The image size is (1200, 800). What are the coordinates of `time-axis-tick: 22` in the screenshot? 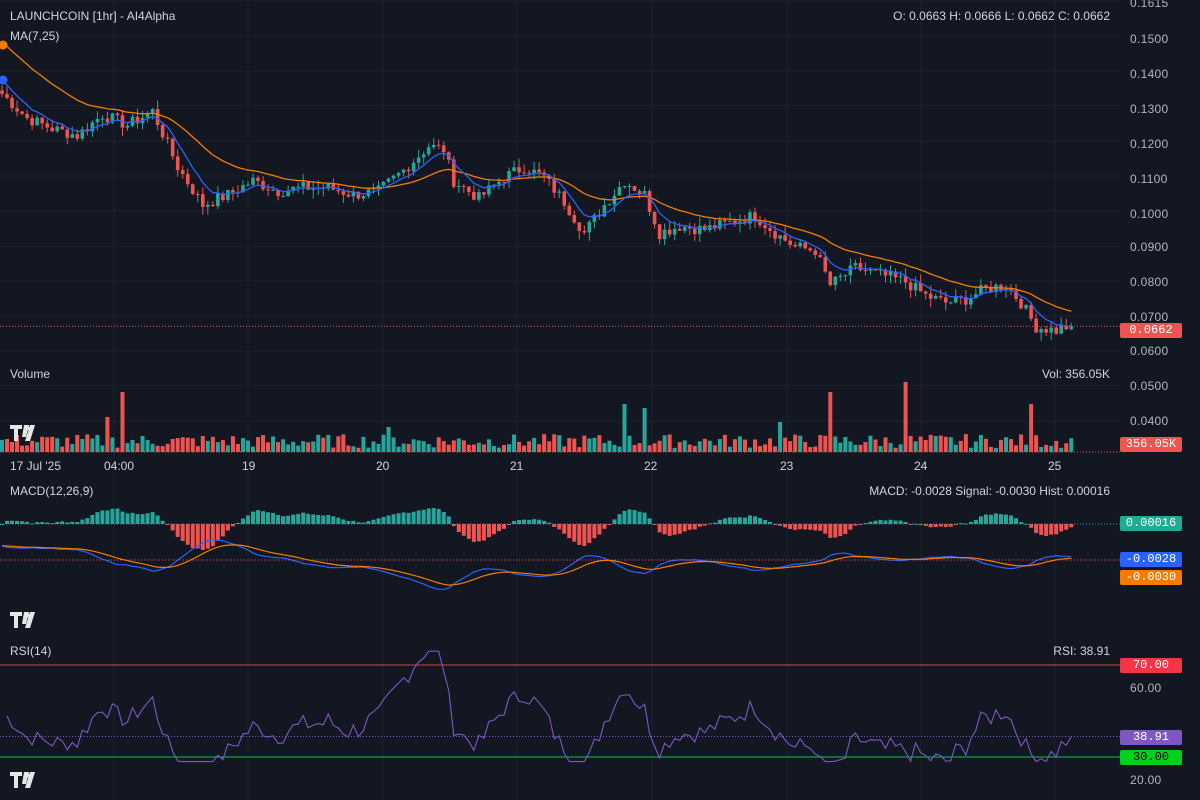 It's located at (651, 466).